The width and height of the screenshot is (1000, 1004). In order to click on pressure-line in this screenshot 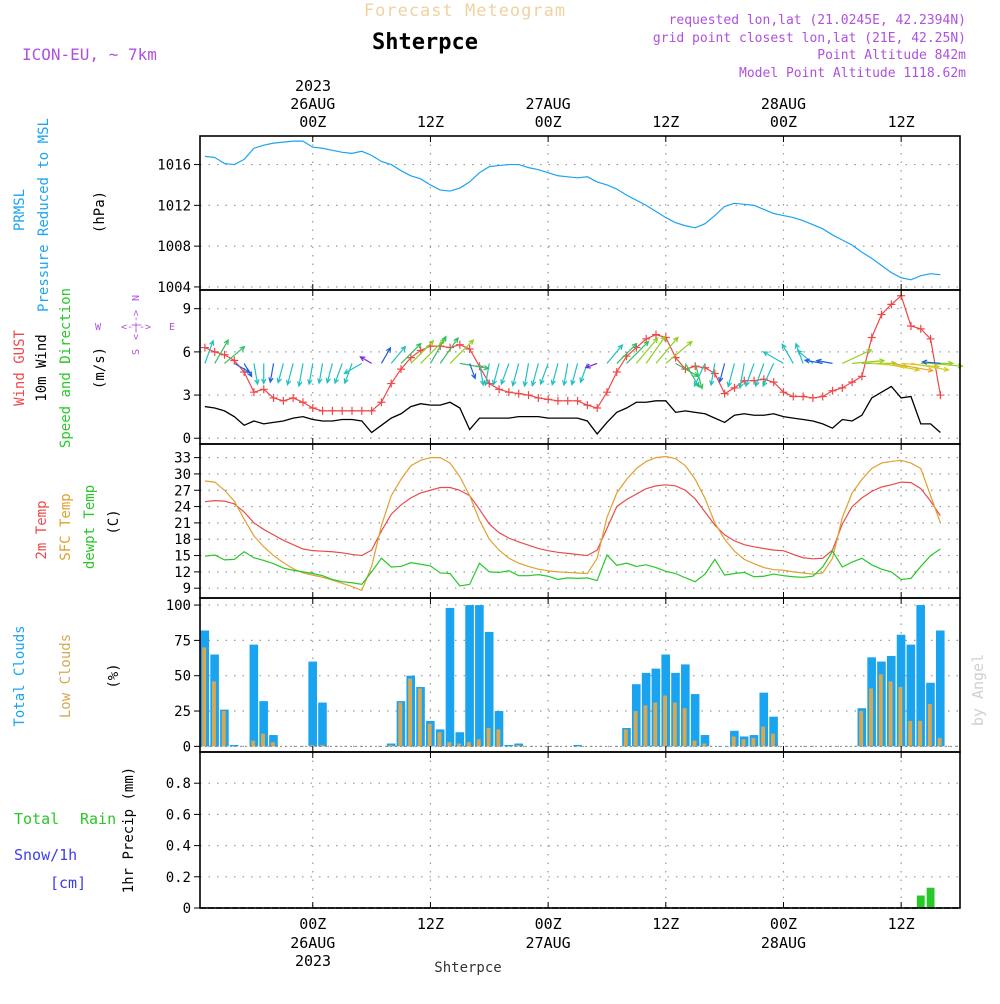, I will do `click(572, 210)`.